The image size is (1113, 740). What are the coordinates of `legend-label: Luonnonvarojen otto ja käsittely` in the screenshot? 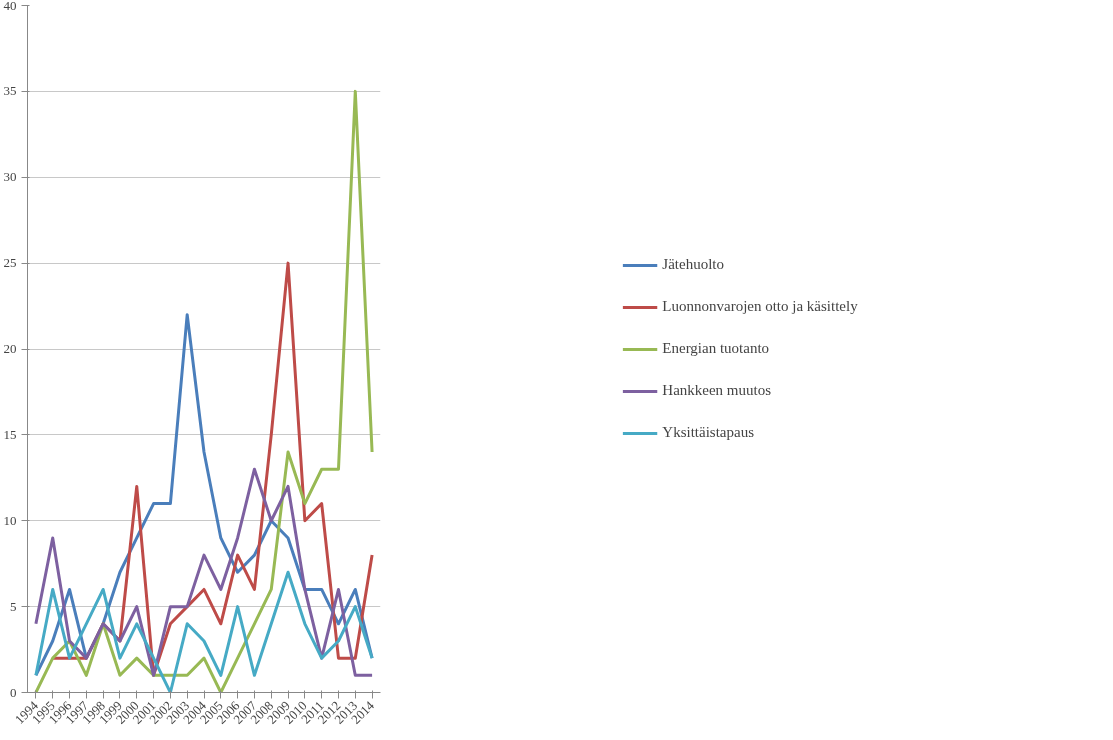 It's located at (760, 306).